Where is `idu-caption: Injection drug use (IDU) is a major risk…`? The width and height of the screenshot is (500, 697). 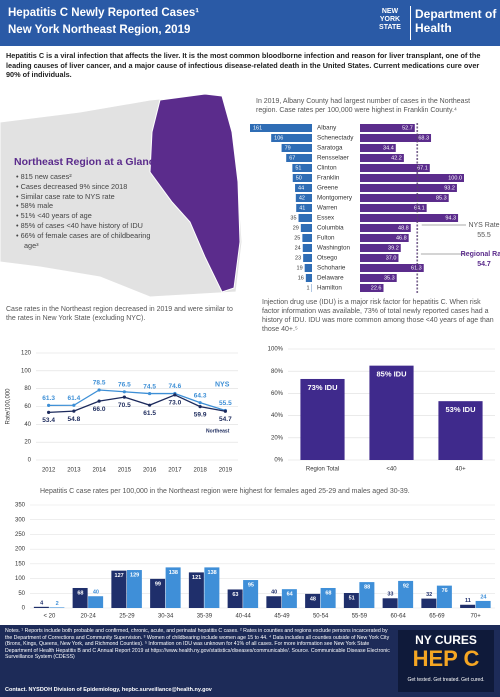 idu-caption: Injection drug use (IDU) is a major risk… is located at coordinates (378, 316).